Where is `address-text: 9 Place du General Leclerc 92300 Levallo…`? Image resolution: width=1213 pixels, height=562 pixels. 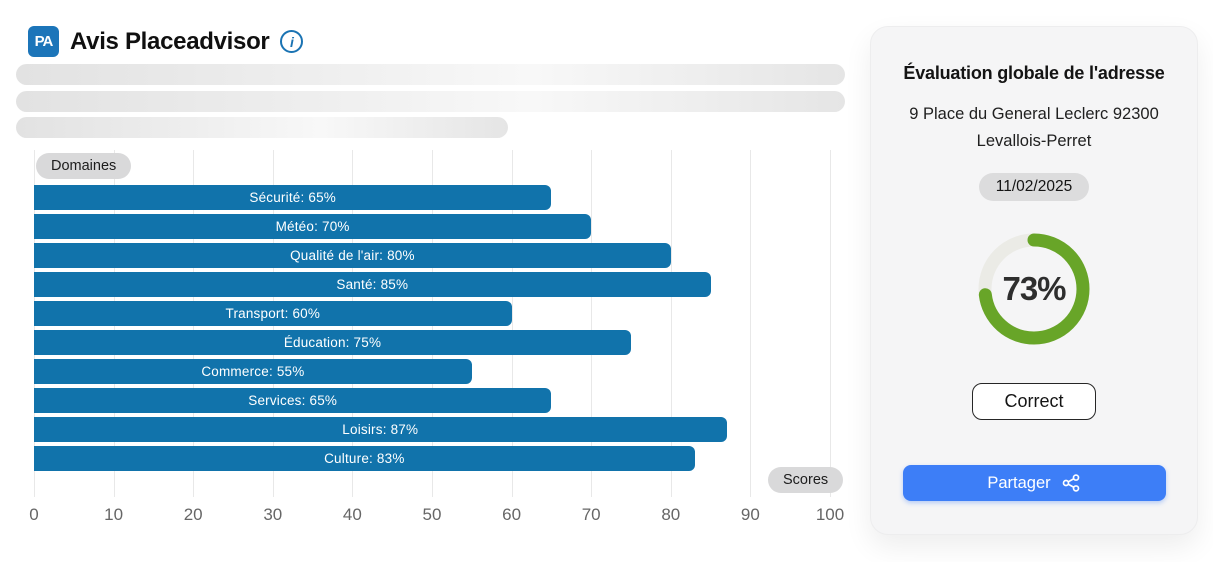 address-text: 9 Place du General Leclerc 92300 Levallo… is located at coordinates (1034, 127).